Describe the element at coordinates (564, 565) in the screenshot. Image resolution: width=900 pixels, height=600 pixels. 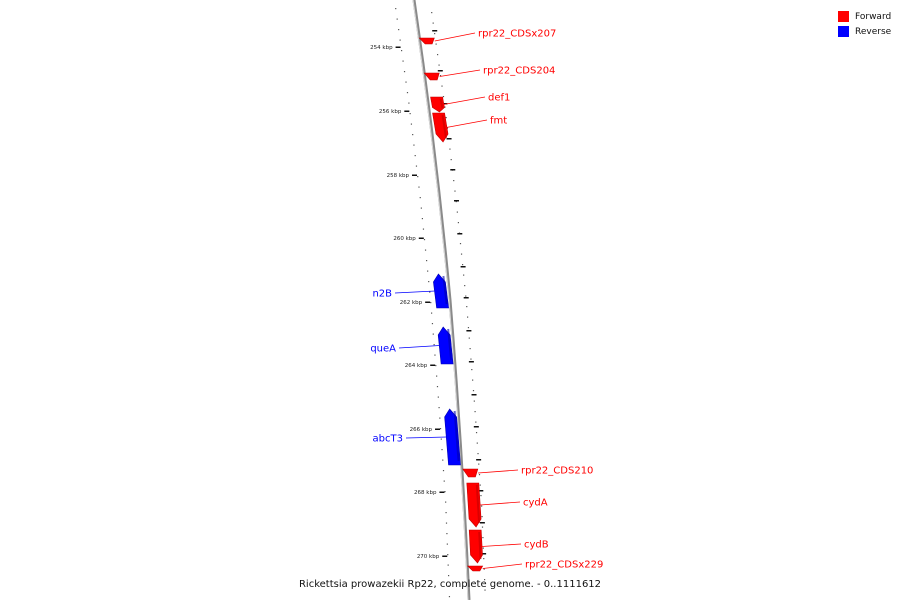
I see `gene-label: rpr22_CDSx229` at that location.